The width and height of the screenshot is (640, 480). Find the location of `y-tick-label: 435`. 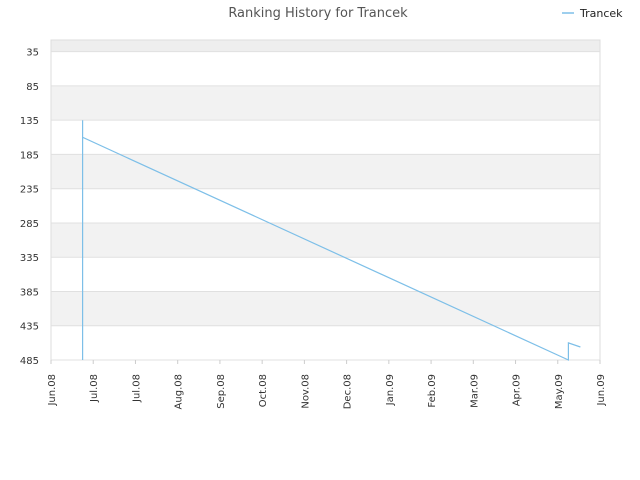

y-tick-label: 435 is located at coordinates (29, 327).